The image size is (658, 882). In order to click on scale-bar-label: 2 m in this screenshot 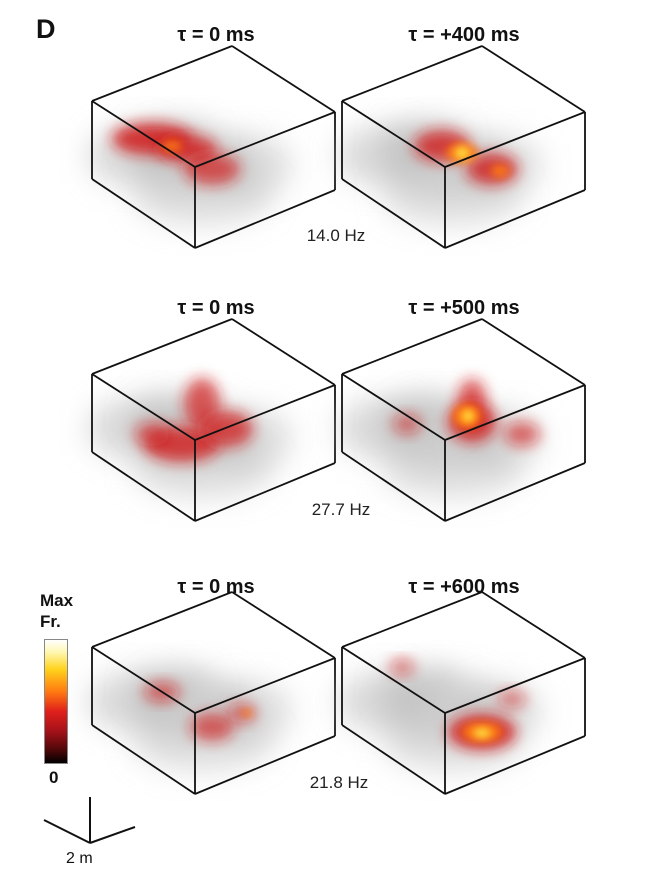, I will do `click(79, 858)`.